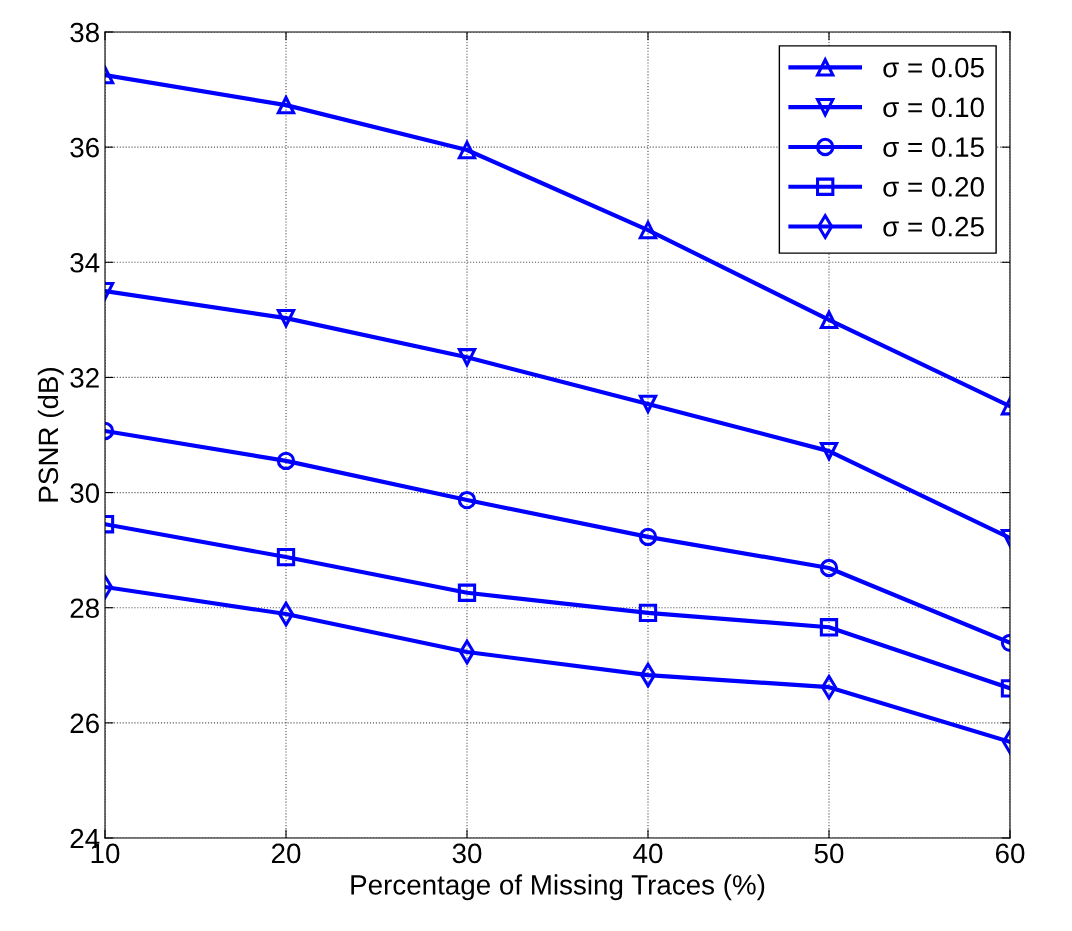  What do you see at coordinates (933, 147) in the screenshot?
I see `legend-label: σ = 0.15` at bounding box center [933, 147].